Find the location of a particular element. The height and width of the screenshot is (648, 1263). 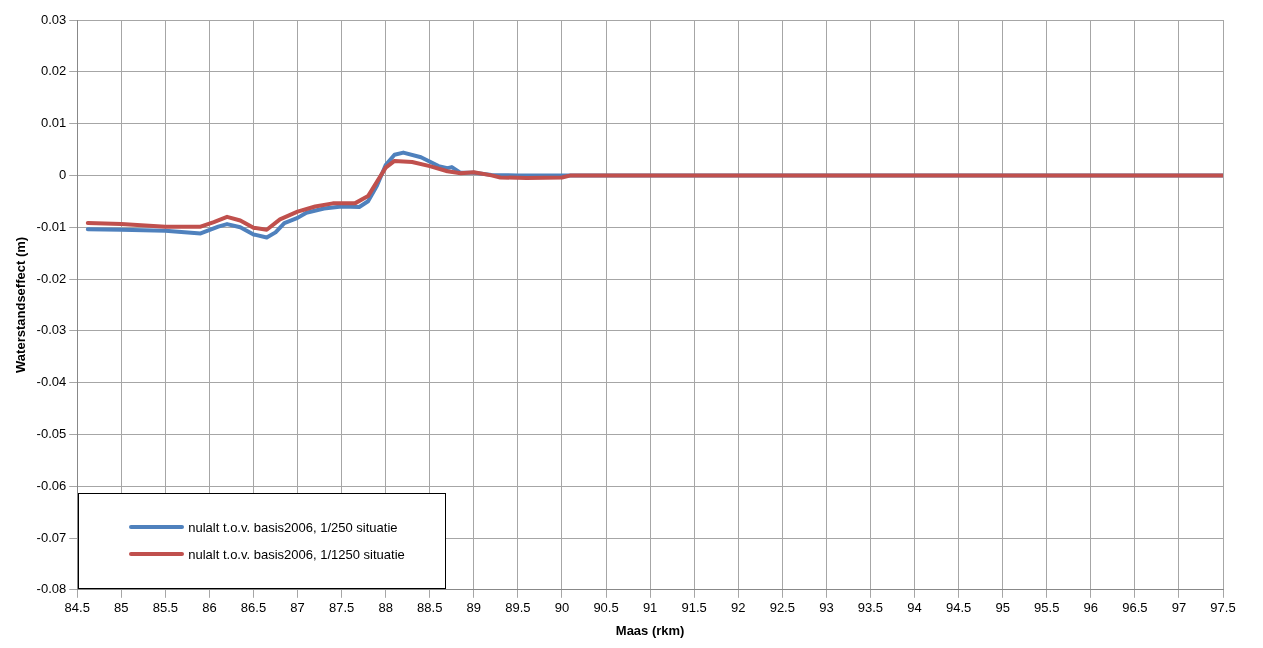

x-tick-label: 94.5 is located at coordinates (958, 608).